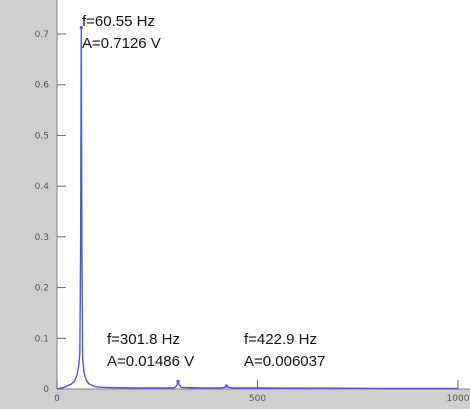  Describe the element at coordinates (42, 238) in the screenshot. I see `y-tick-label: 0.3` at that location.